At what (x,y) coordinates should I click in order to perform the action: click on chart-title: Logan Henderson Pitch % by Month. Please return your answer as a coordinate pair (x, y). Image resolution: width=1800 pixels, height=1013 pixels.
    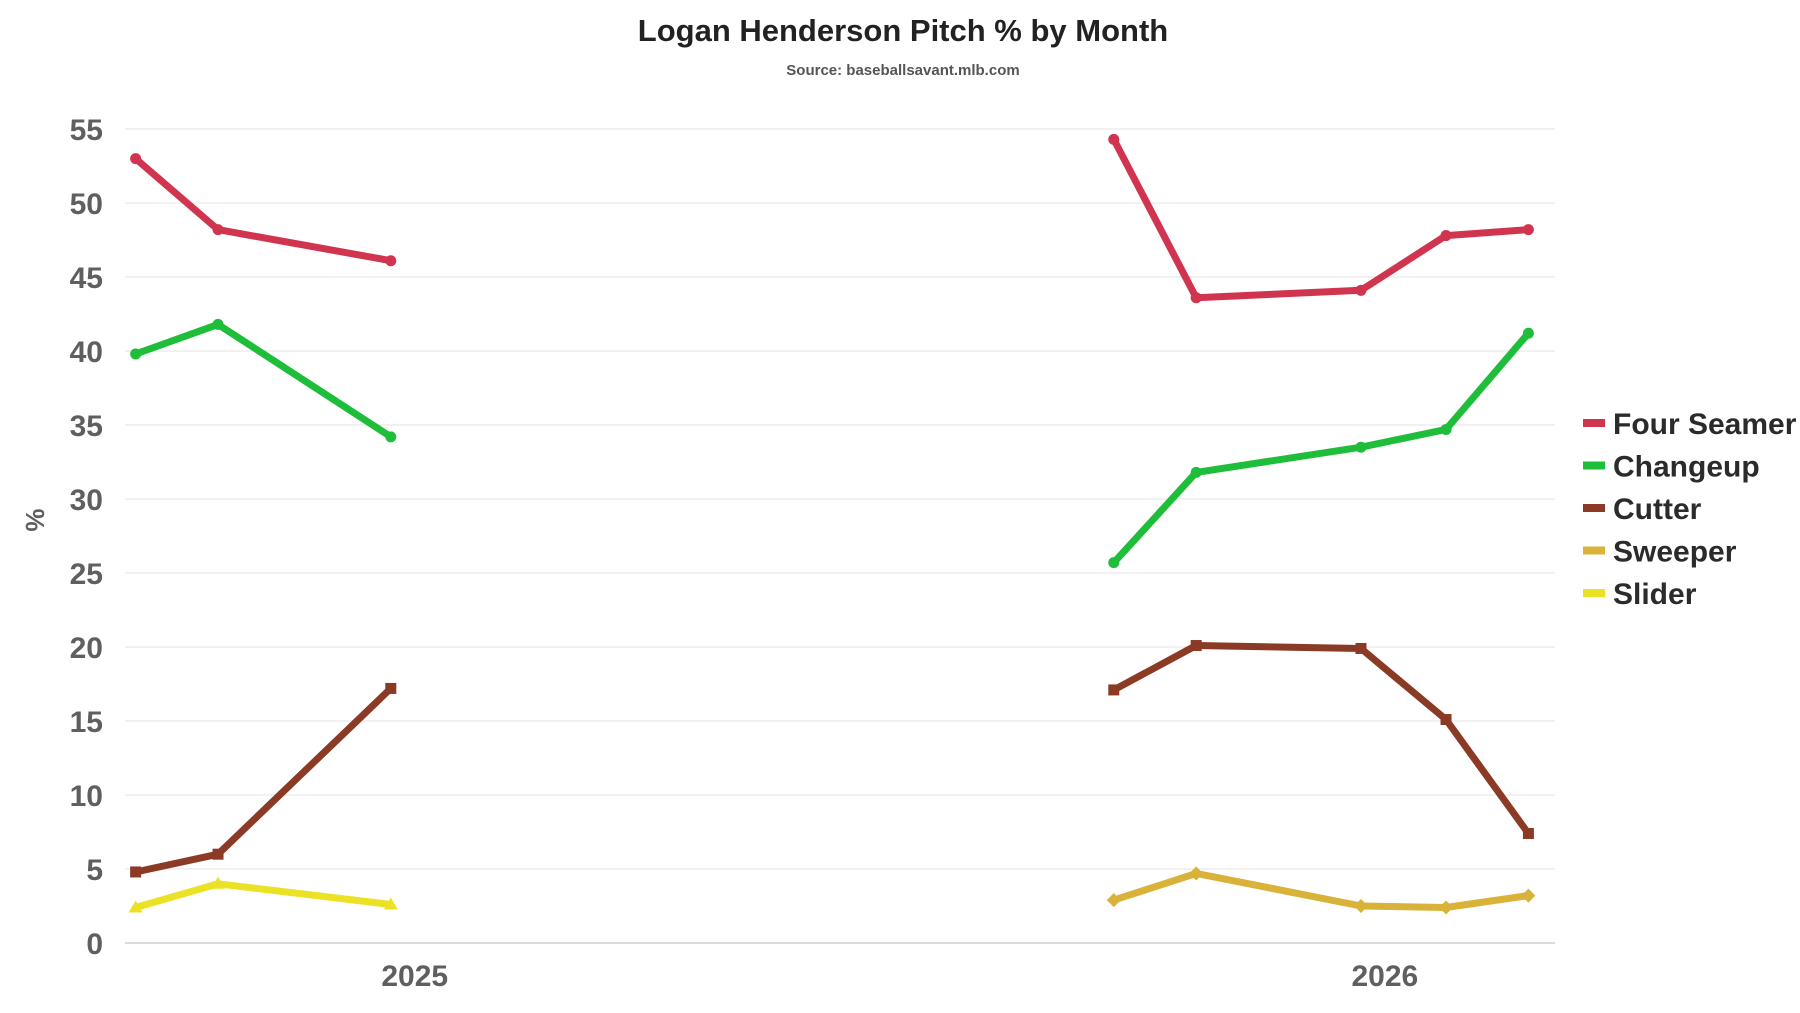
    Looking at the image, I should click on (903, 30).